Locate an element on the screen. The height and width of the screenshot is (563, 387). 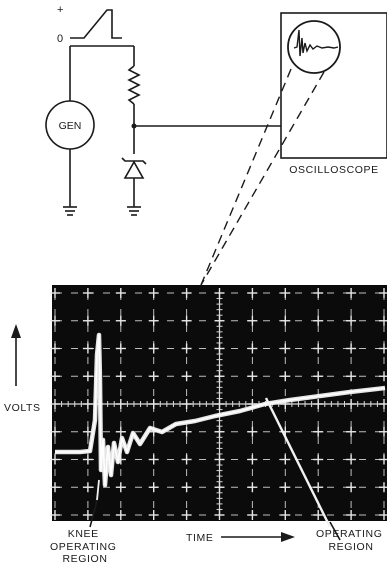
operating-label: OPERATING REGION is located at coordinates (351, 540).